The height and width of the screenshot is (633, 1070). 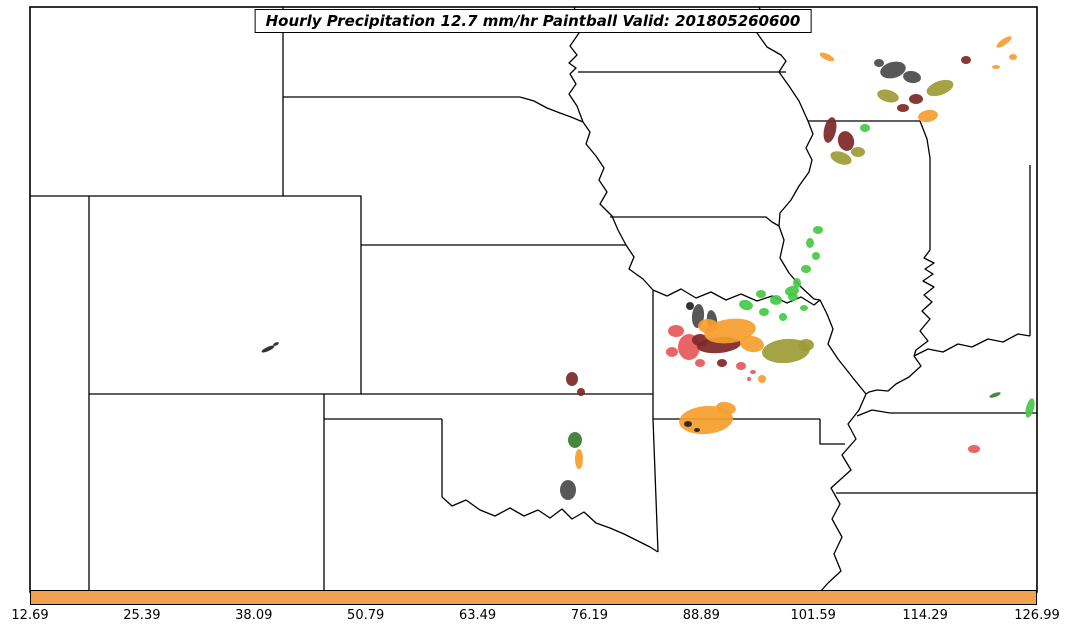 I want to click on colorbar-tick-label: 88.89, so click(x=701, y=615).